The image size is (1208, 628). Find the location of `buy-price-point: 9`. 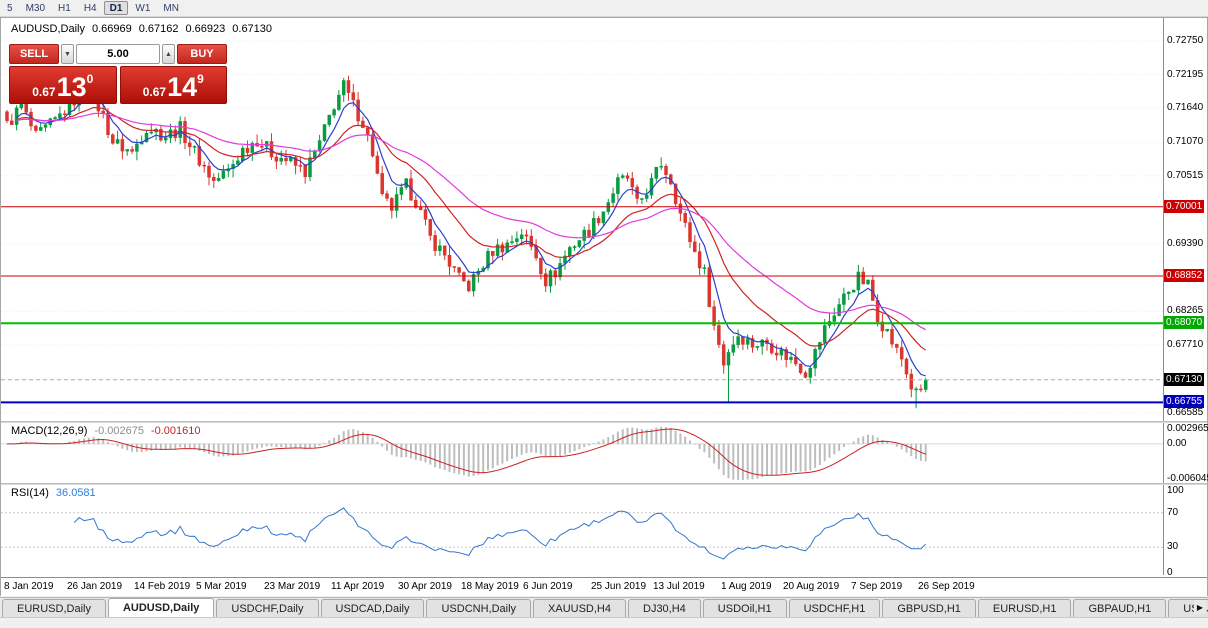

buy-price-point: 9 is located at coordinates (200, 79).